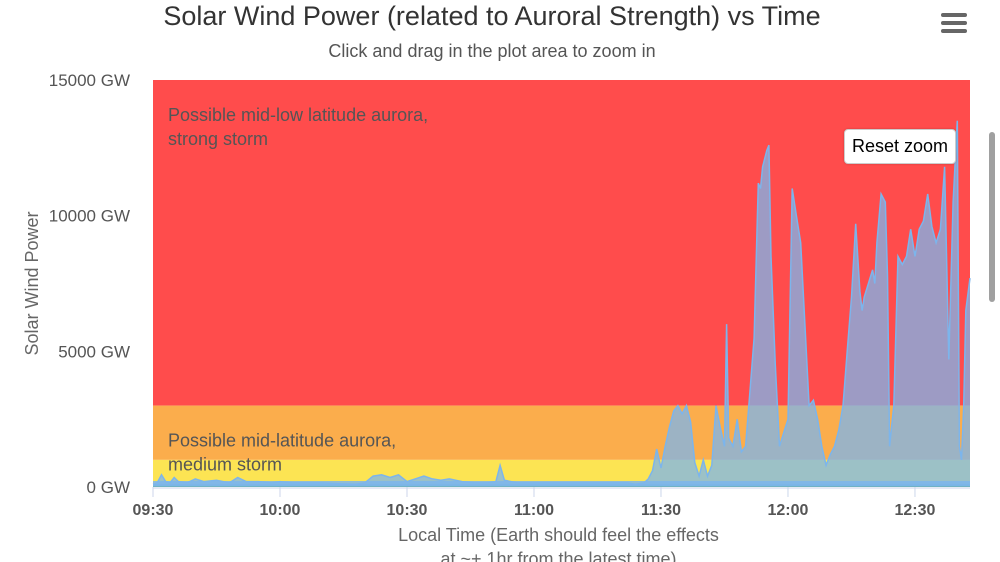 This screenshot has height=562, width=1000. I want to click on y-axis: 0 GW 5000 GW 10000 GW 15000 GW, so click(89, 284).